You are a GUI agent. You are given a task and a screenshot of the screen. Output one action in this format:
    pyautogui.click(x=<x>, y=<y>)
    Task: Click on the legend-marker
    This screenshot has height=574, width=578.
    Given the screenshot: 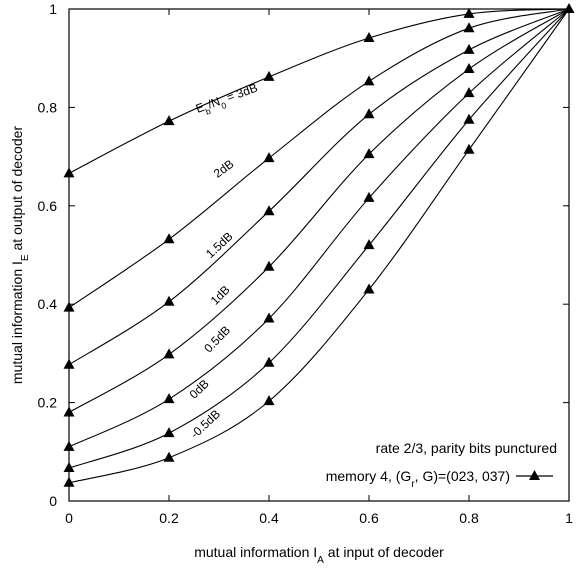 What is the action you would take?
    pyautogui.click(x=534, y=475)
    